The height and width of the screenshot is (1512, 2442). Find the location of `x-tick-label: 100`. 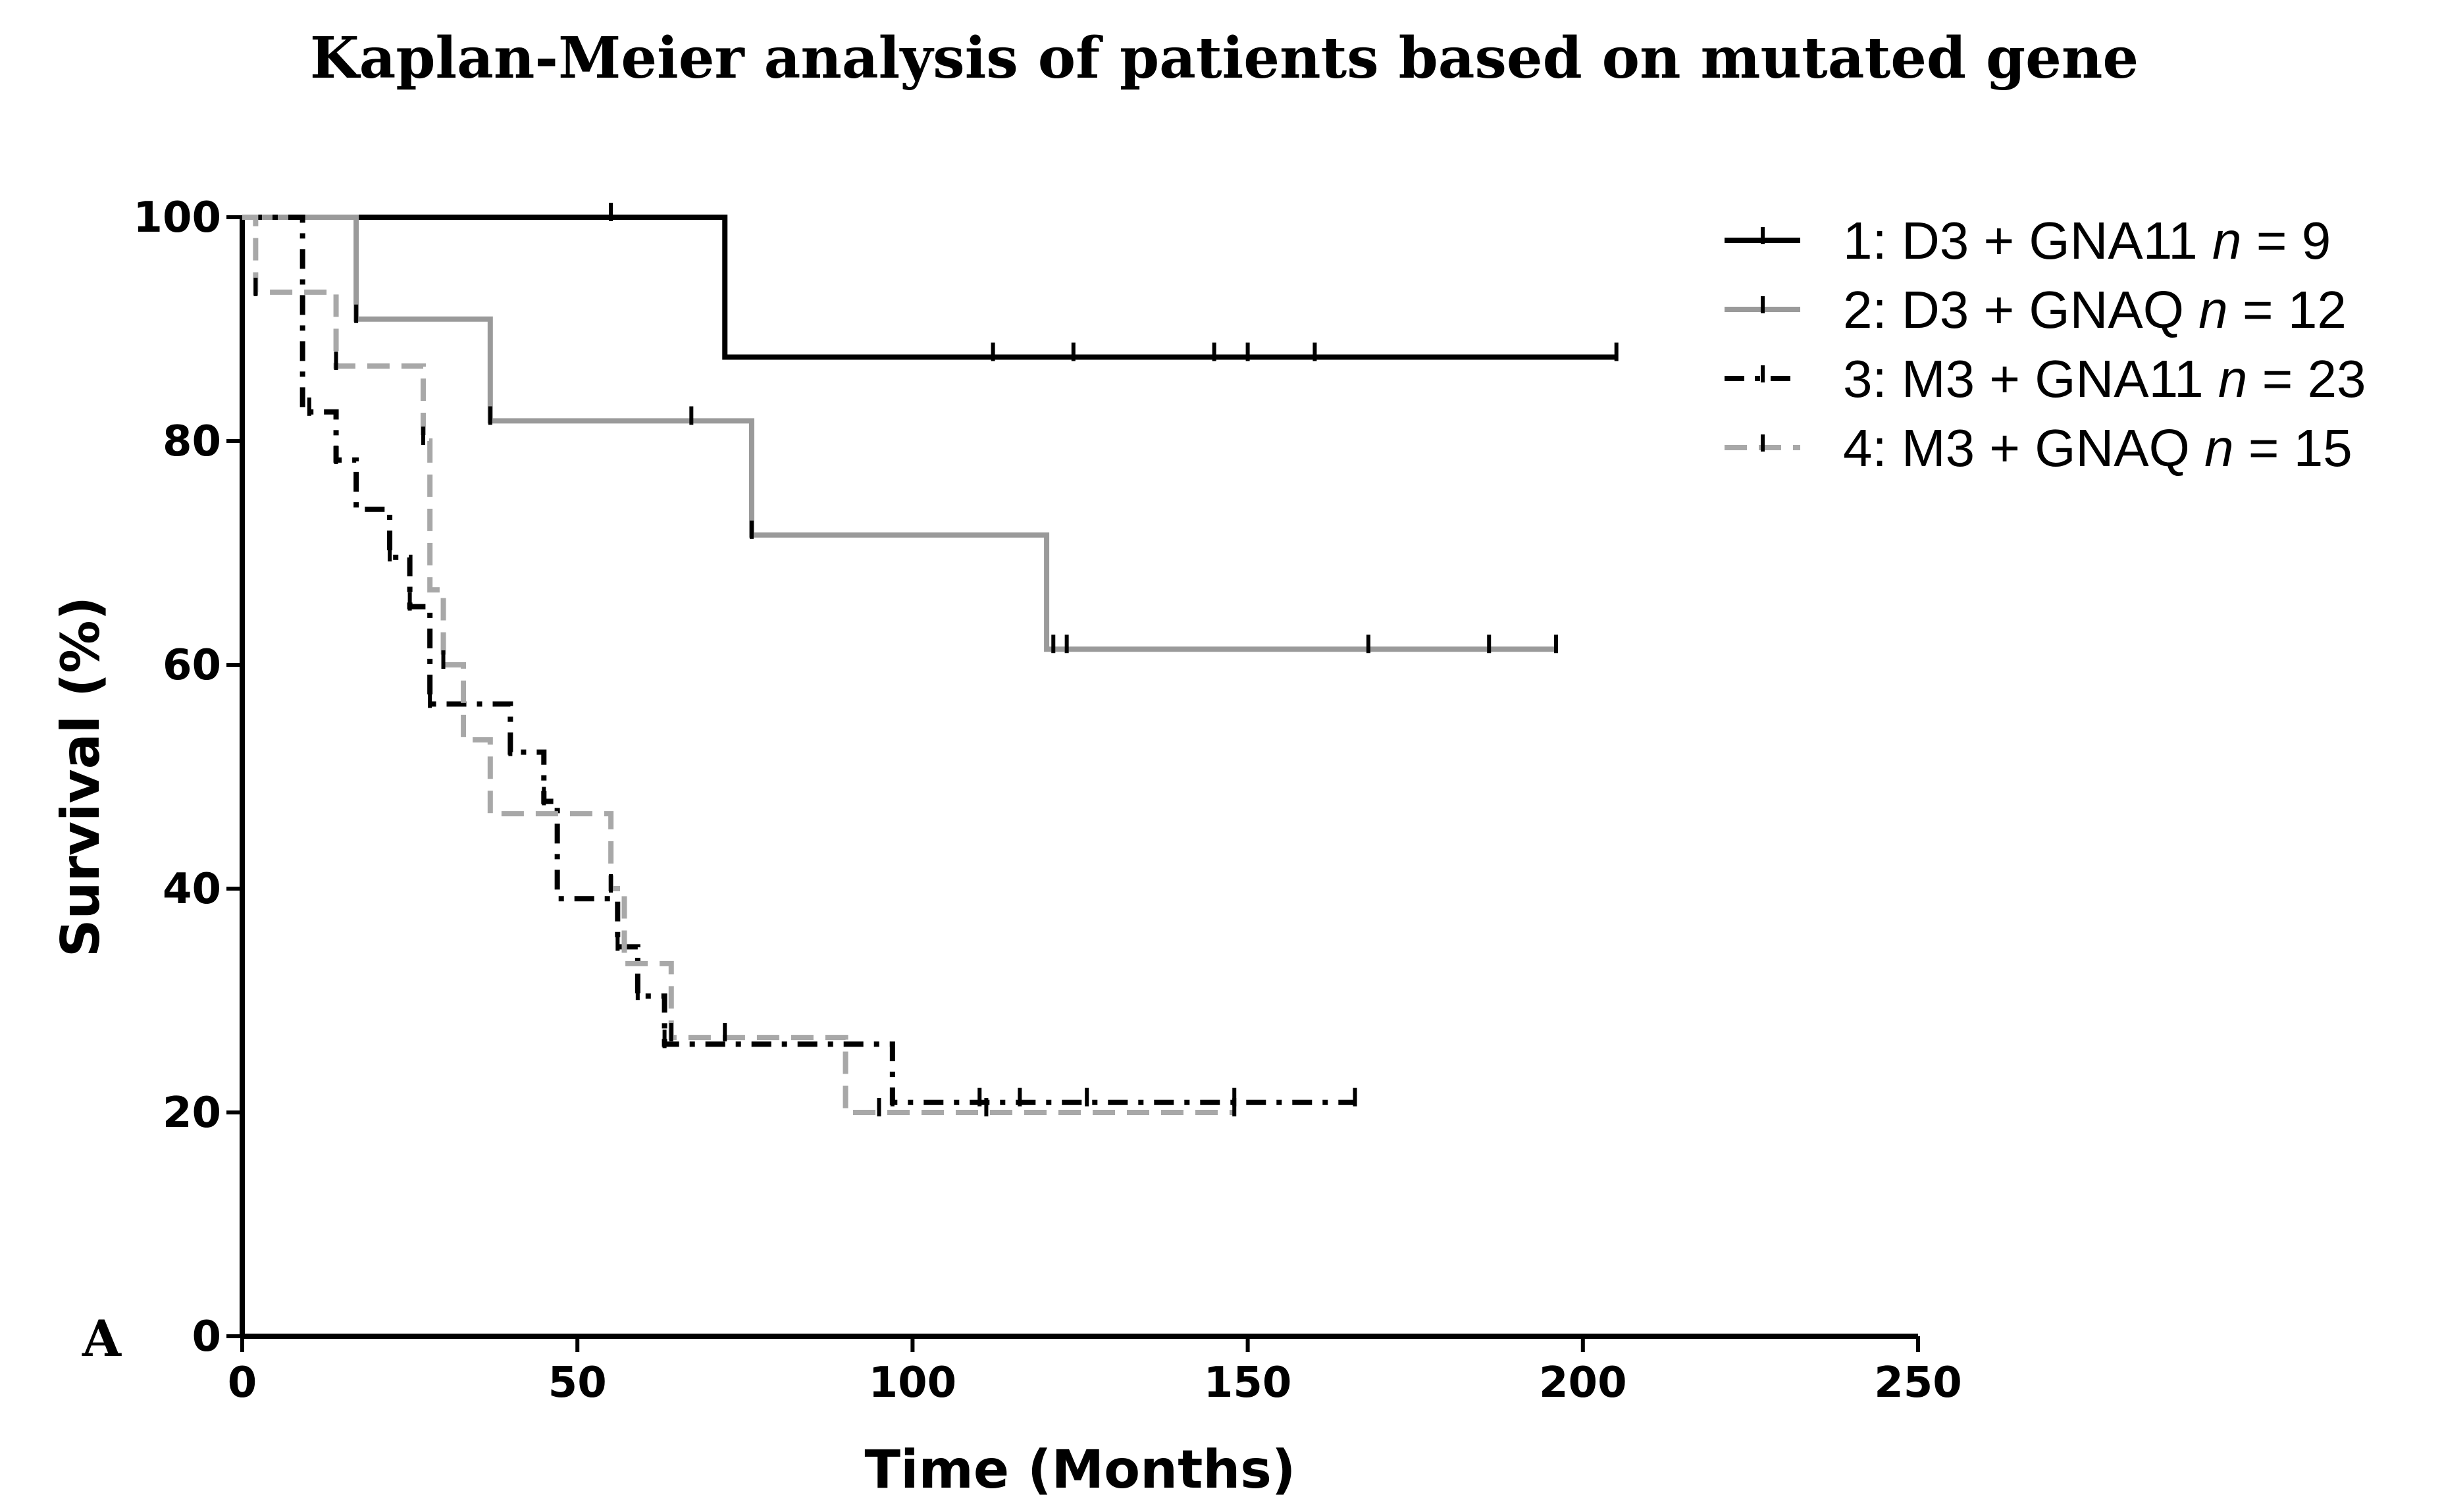

x-tick-label: 100 is located at coordinates (913, 1383).